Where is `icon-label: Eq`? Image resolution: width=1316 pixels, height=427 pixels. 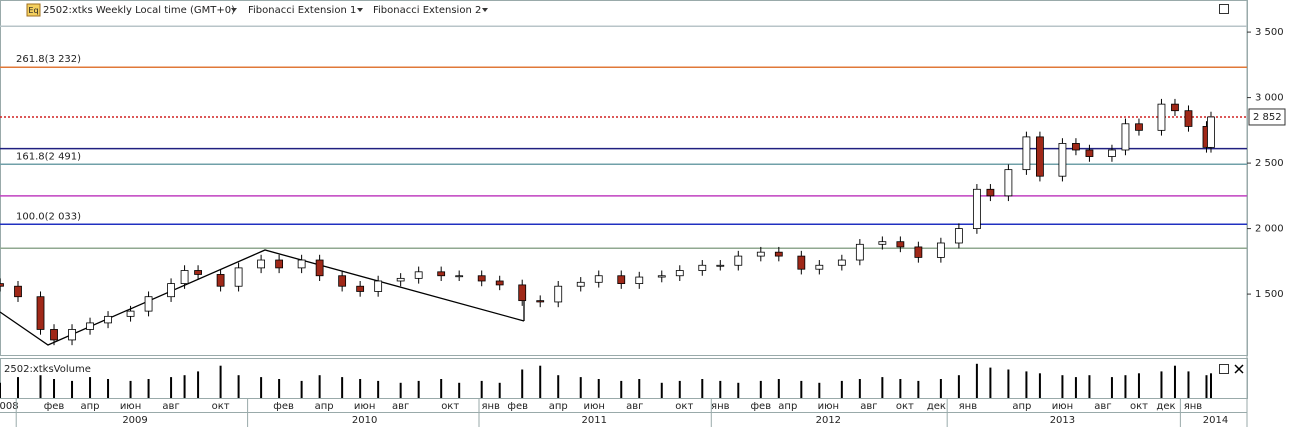
icon-label: Eq is located at coordinates (33, 10).